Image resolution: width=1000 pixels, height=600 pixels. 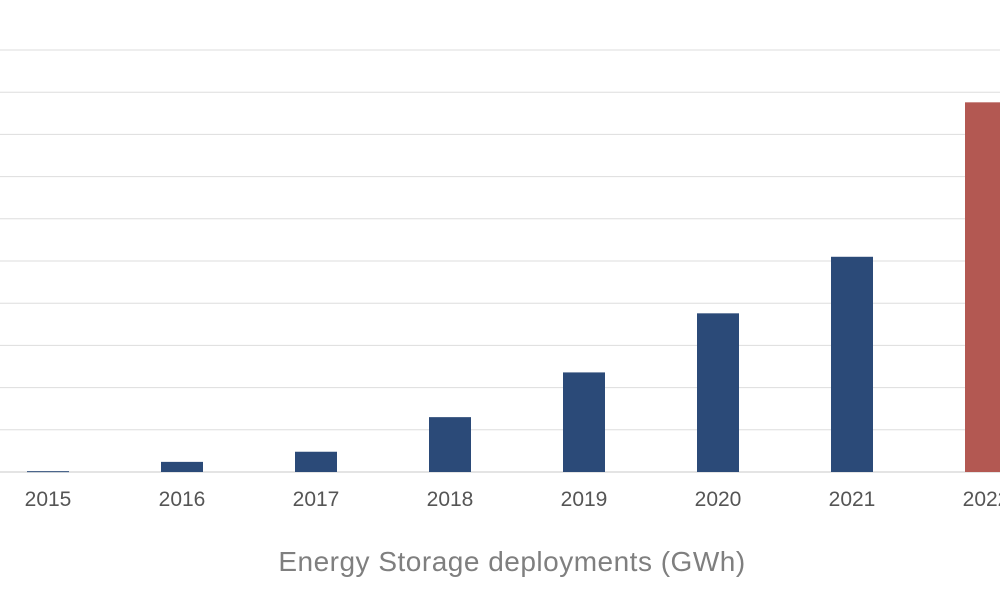 I want to click on x-tick-label: 2019, so click(x=584, y=499).